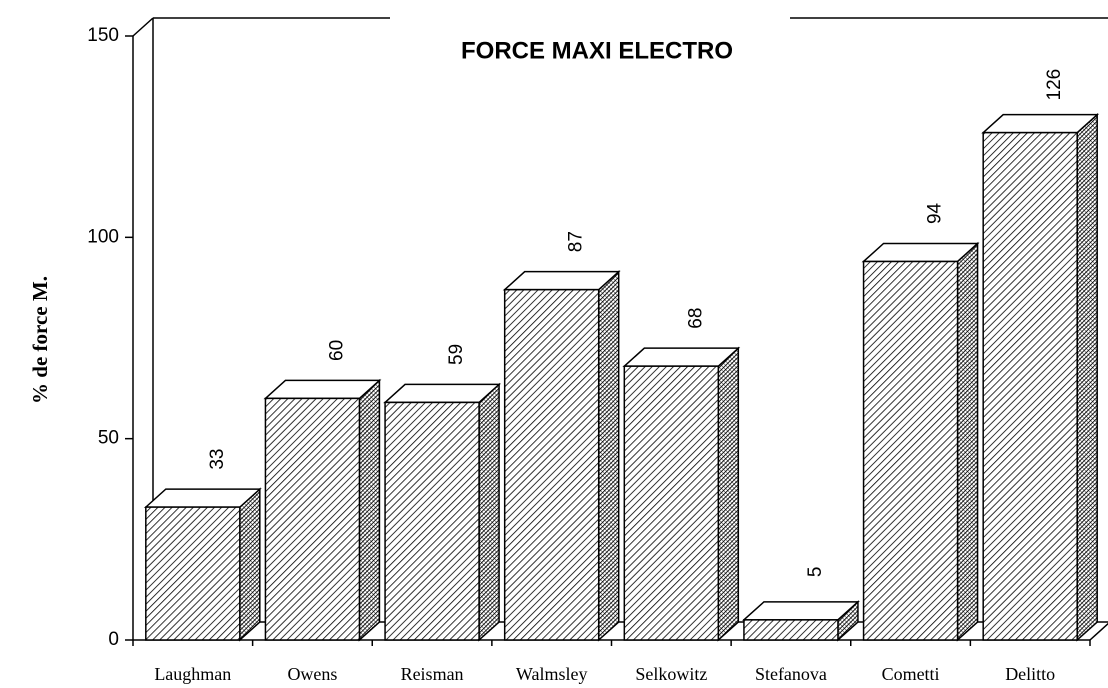 Image resolution: width=1108 pixels, height=688 pixels. Describe the element at coordinates (192, 674) in the screenshot. I see `x-tick-label: Laughman` at that location.